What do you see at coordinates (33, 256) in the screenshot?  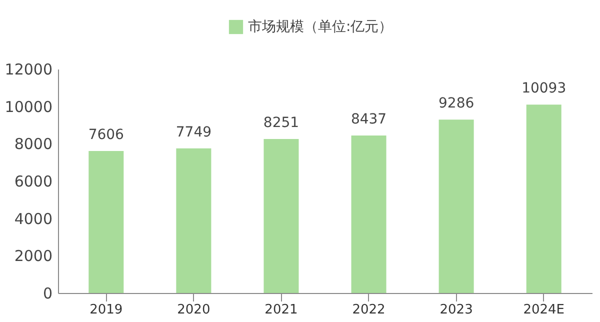 I see `y-tick-label: 2000` at bounding box center [33, 256].